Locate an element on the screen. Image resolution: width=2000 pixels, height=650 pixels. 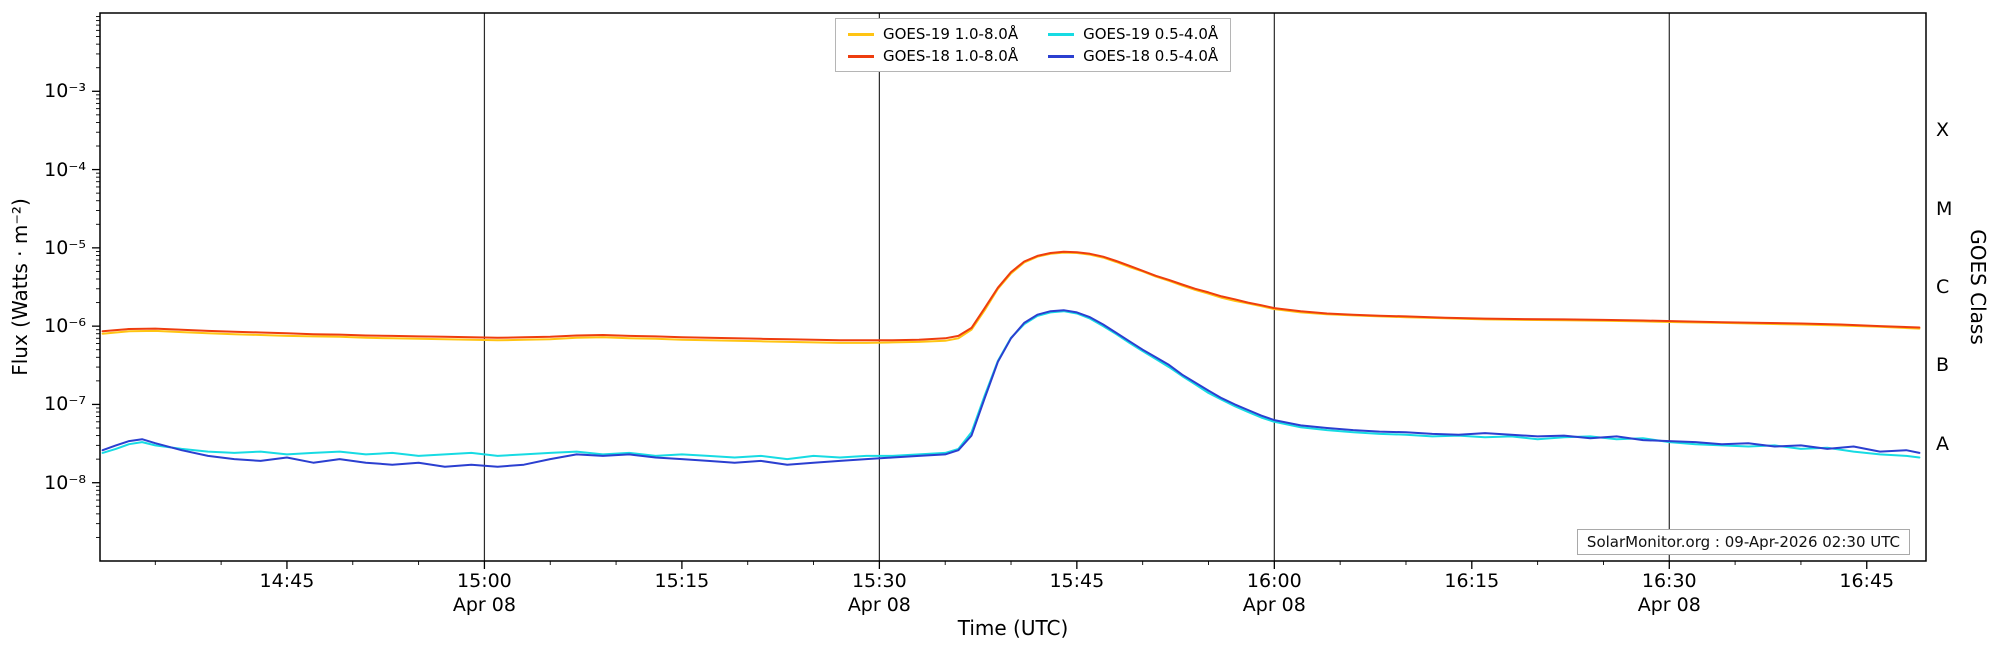
legend-entry-goes18-short: GOES-18 0.5-4.0Å is located at coordinates (1133, 56).